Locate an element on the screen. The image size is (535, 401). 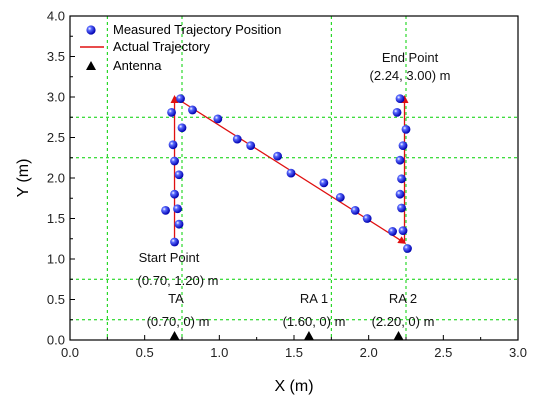
legend-marker-measured is located at coordinates (91, 30).